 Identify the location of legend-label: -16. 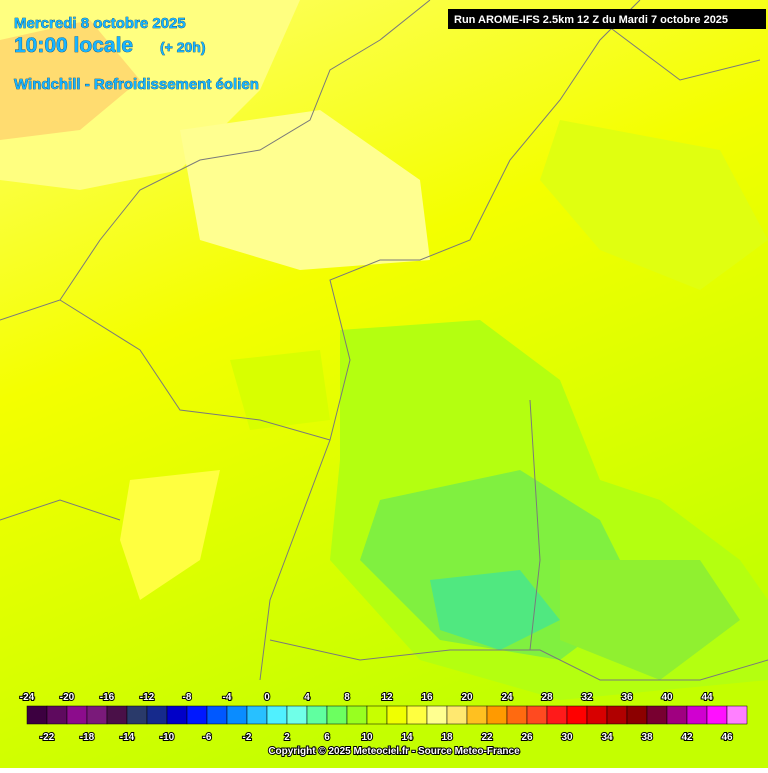
(107, 697).